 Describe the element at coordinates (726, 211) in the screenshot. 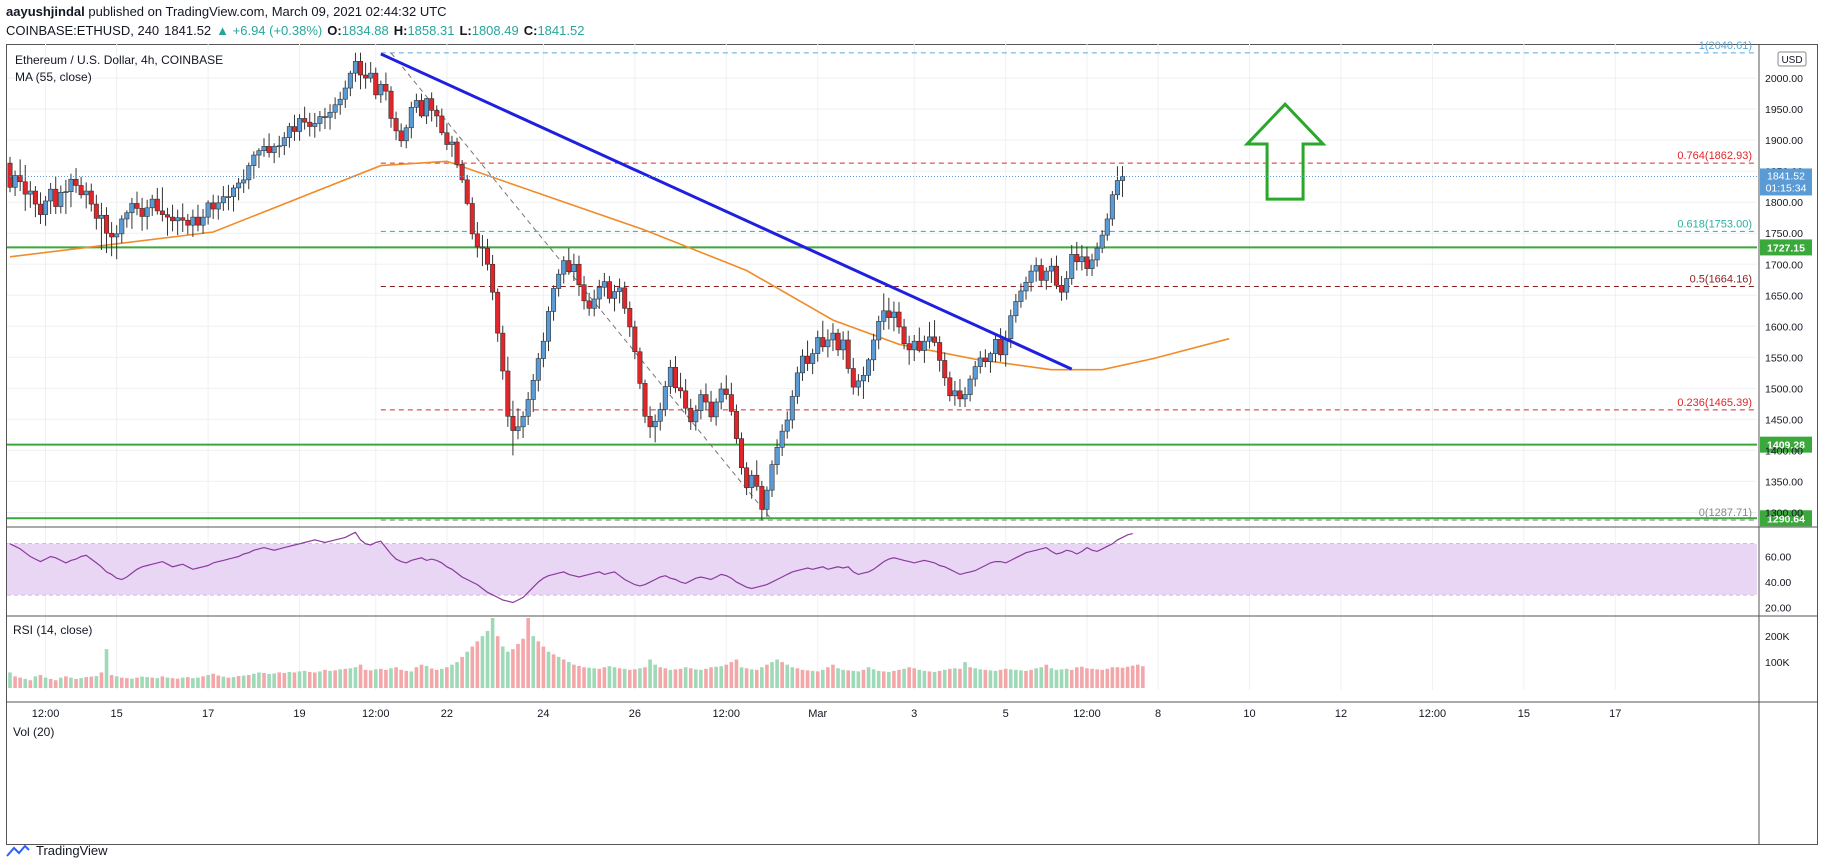

I see `trend-line` at that location.